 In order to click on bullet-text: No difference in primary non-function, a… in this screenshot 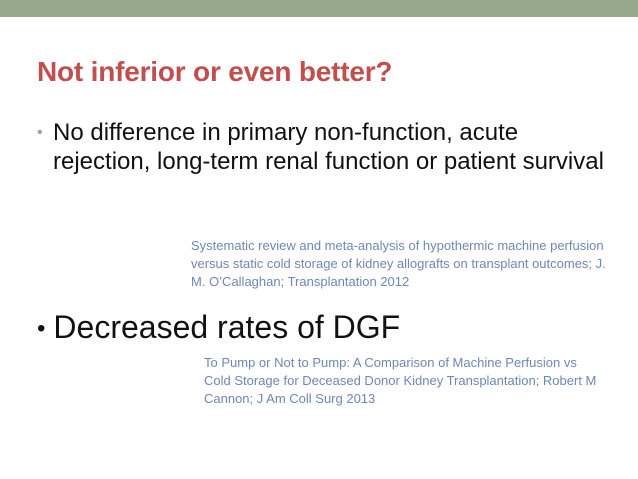, I will do `click(328, 147)`.